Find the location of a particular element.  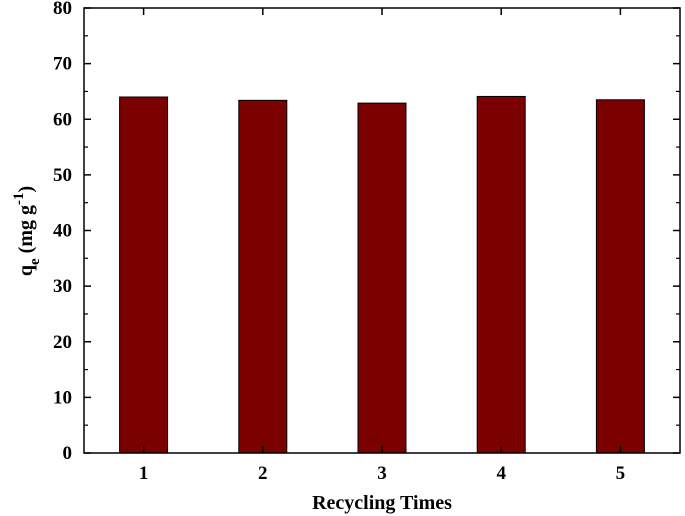

y-axis-title: qe (mg g-1) is located at coordinates (27, 231).